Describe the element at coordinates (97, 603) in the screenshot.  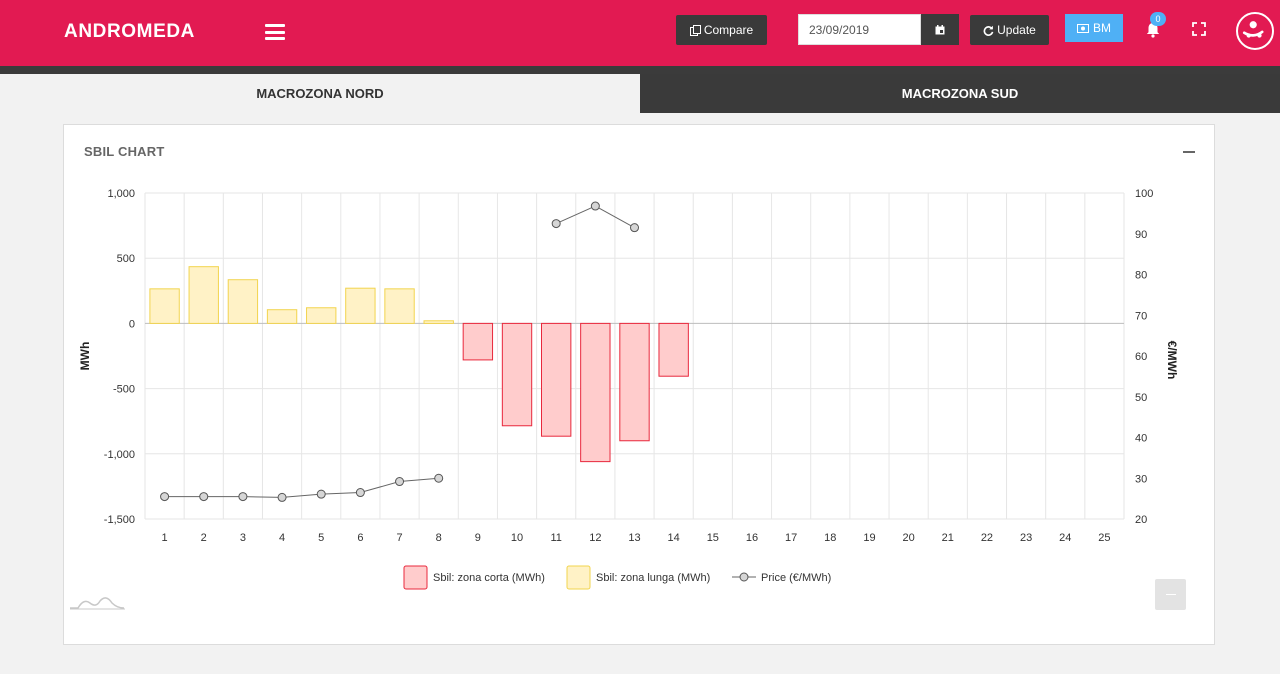
I see `chart-watermark-icon` at that location.